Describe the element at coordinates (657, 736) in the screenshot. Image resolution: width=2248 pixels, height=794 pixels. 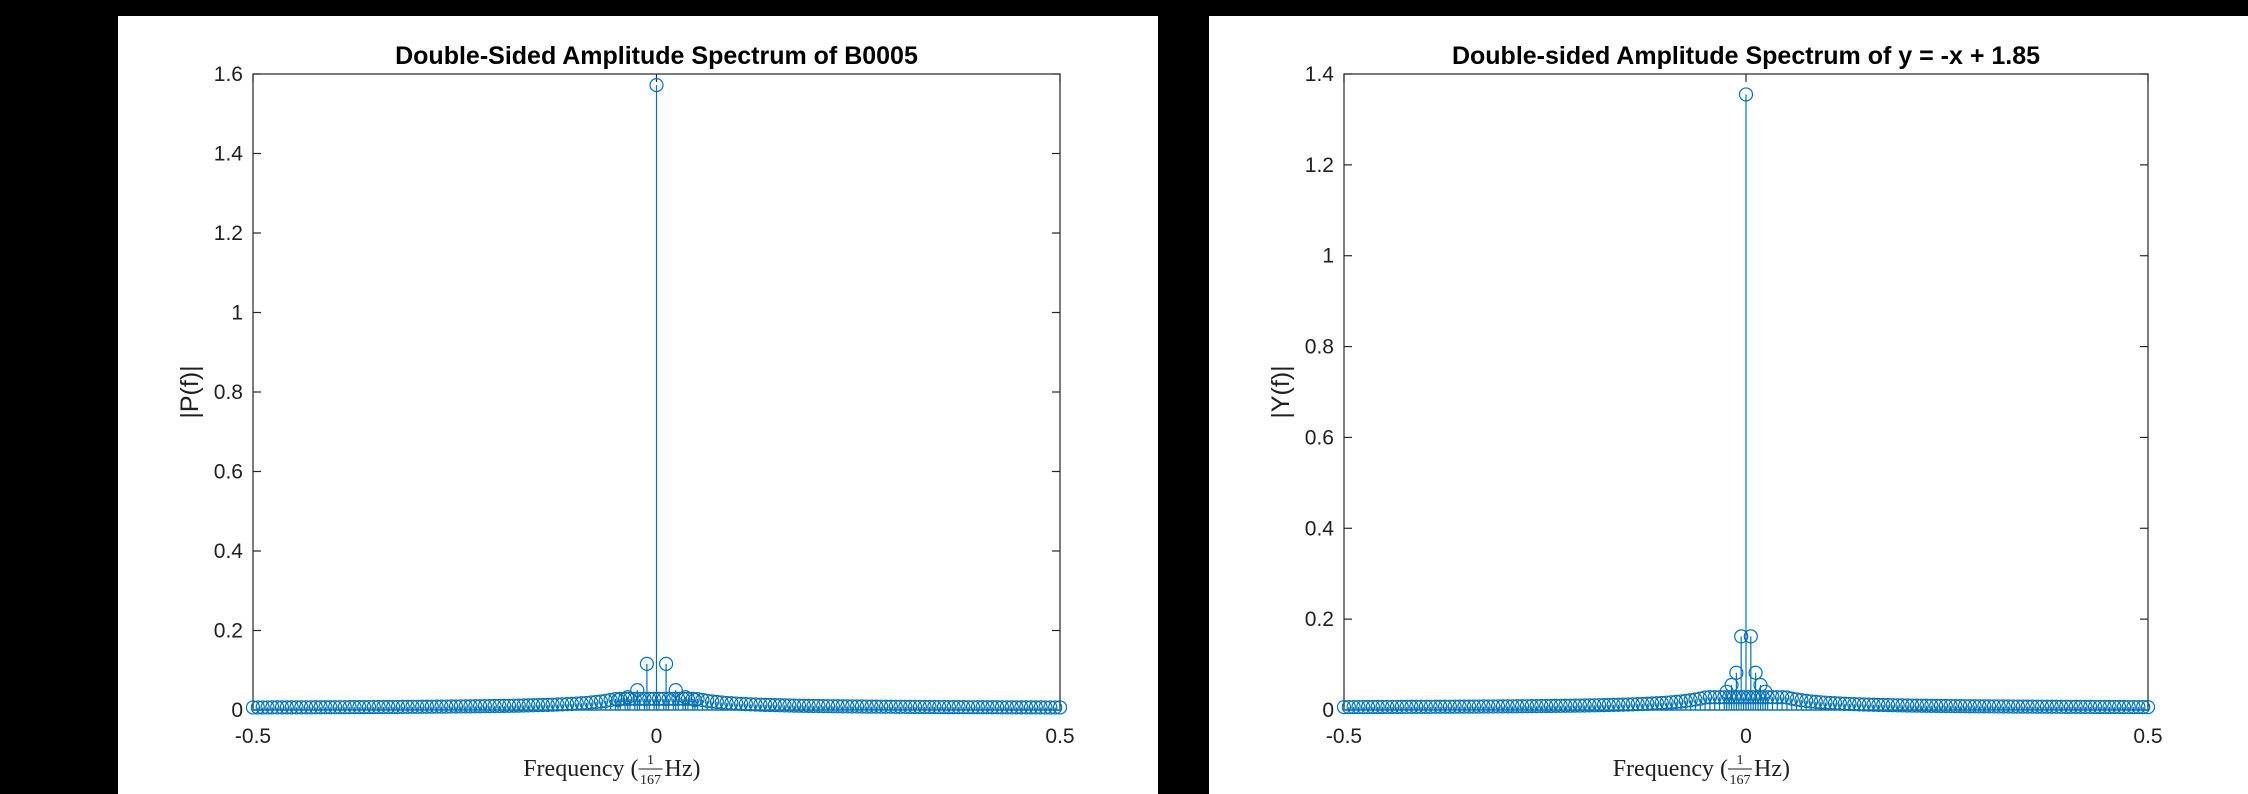
I see `x-tick-label: 0` at that location.